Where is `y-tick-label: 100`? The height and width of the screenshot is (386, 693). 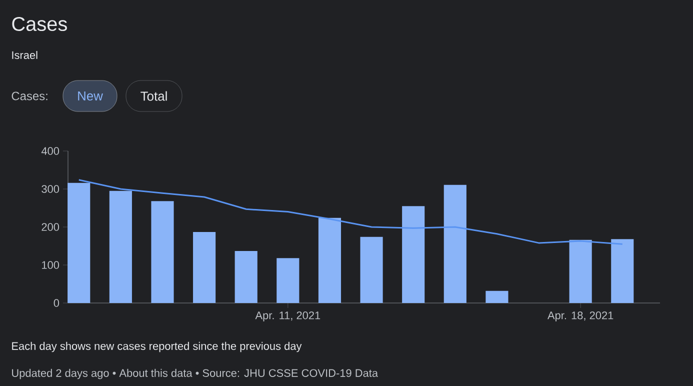
y-tick-label: 100 is located at coordinates (51, 265).